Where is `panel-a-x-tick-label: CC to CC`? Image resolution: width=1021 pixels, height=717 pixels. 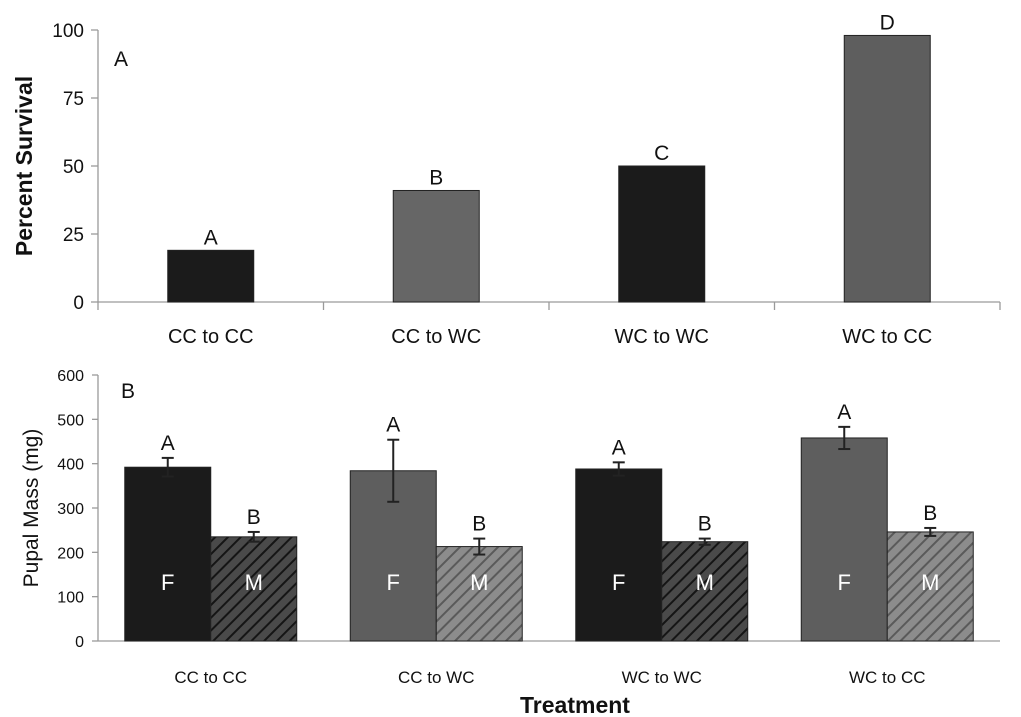 panel-a-x-tick-label: CC to CC is located at coordinates (211, 337).